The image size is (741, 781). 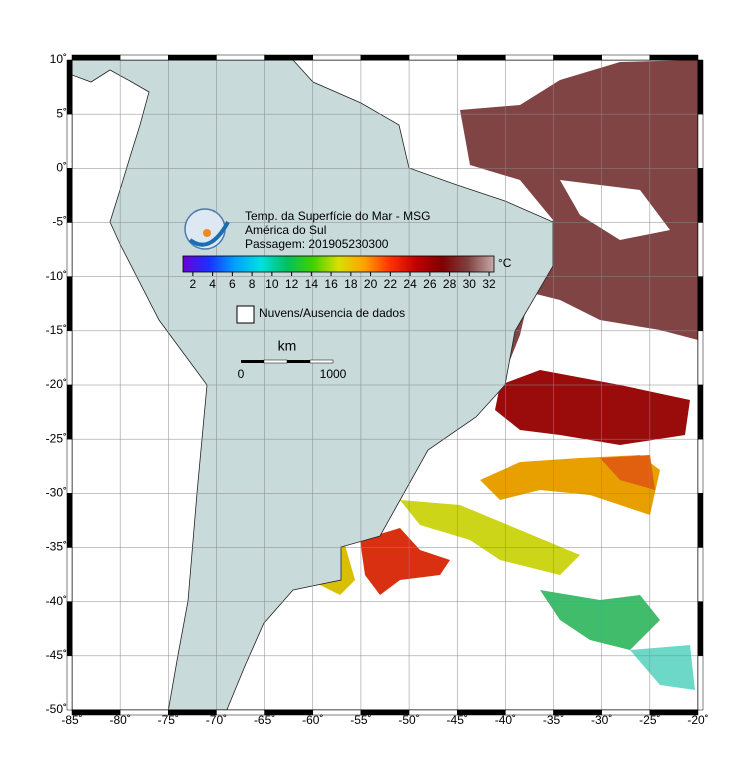 What do you see at coordinates (371, 284) in the screenshot?
I see `colorbar-tick-label: 20` at bounding box center [371, 284].